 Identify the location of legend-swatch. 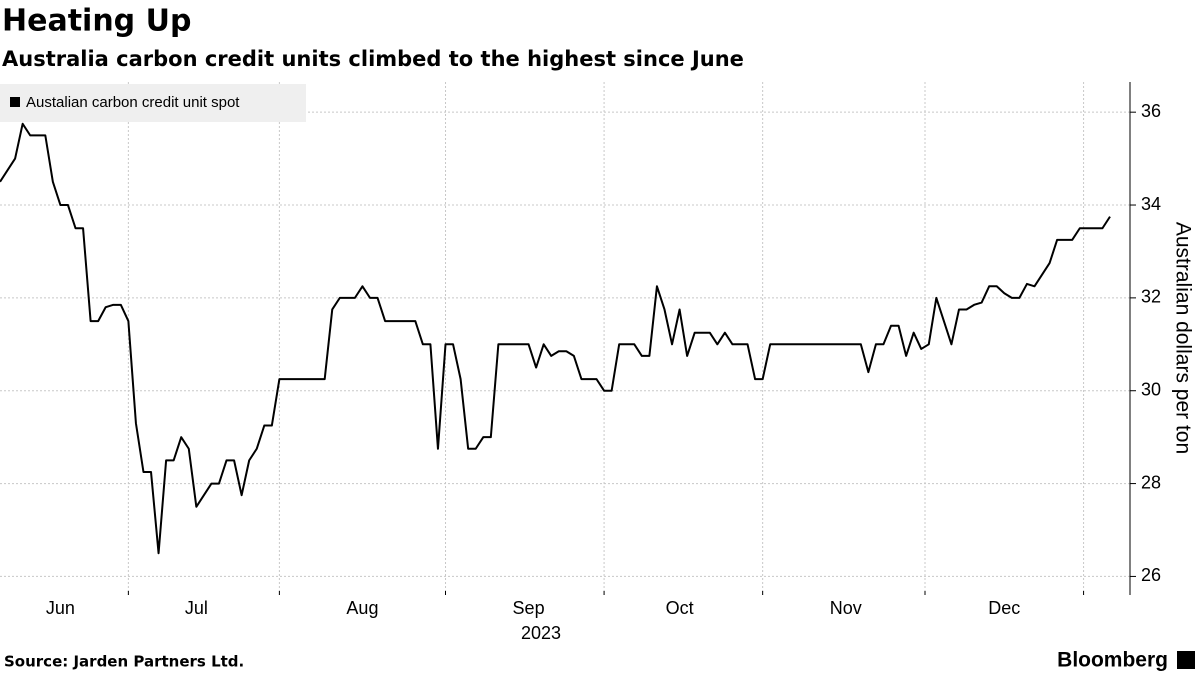
(15, 102).